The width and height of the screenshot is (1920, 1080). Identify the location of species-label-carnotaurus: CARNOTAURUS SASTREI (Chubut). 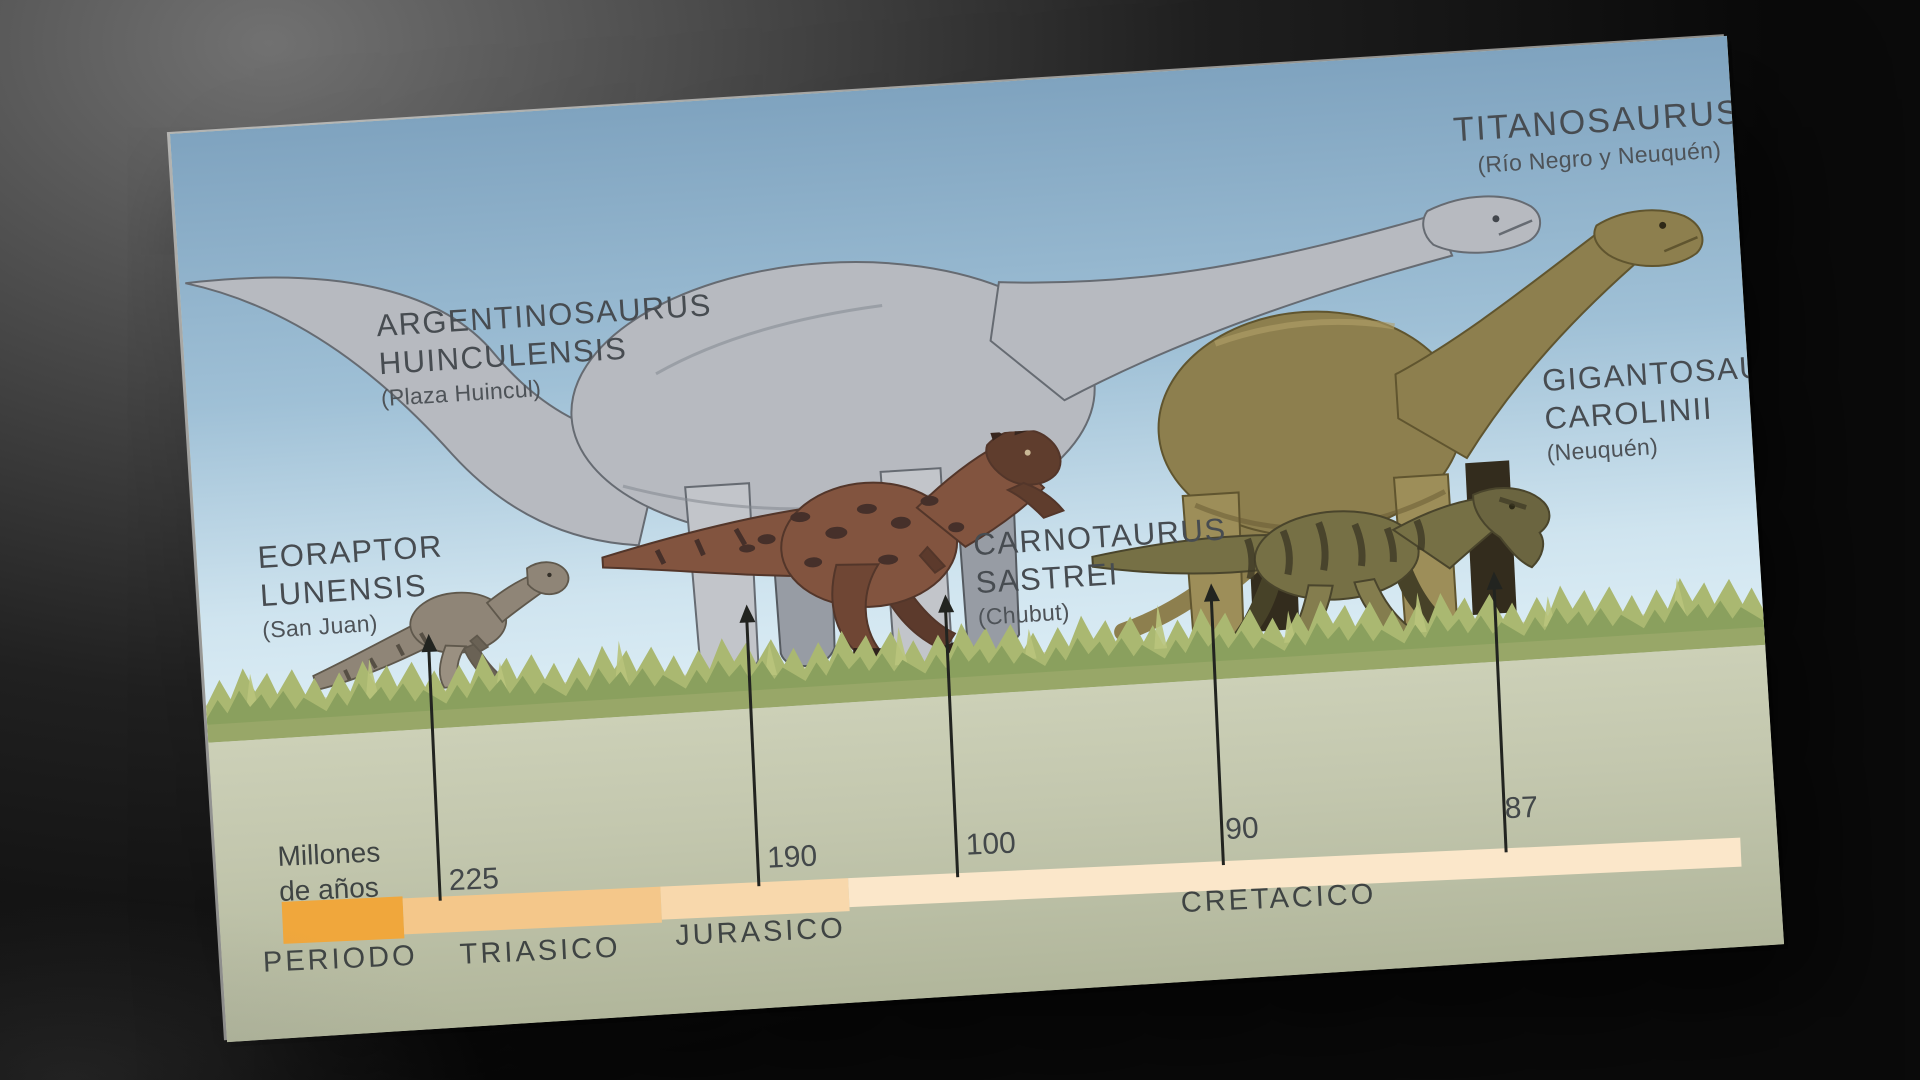
(1102, 571).